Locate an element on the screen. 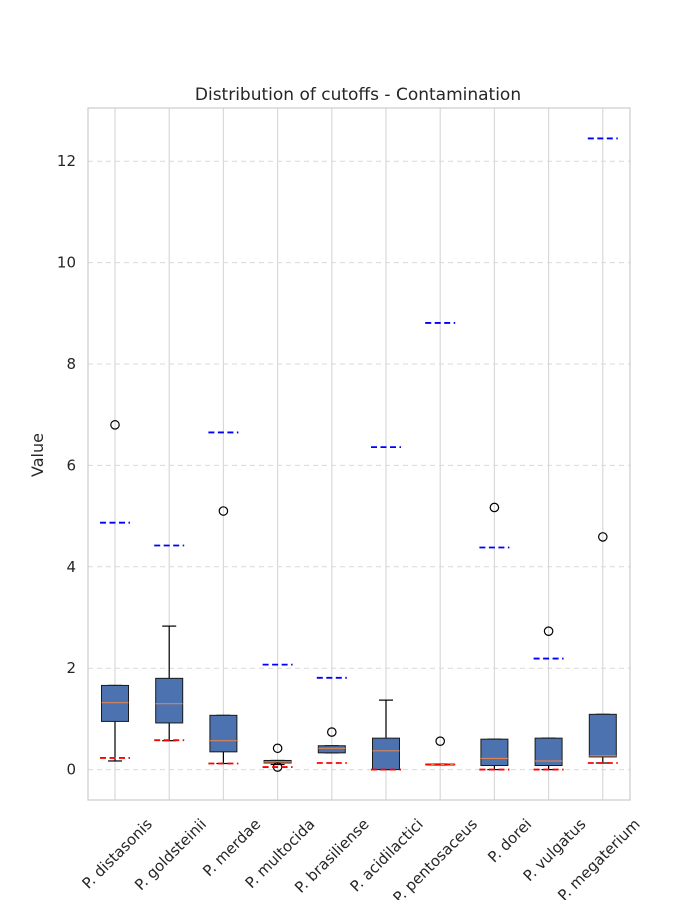 The width and height of the screenshot is (700, 900). y-tick-label: 2 is located at coordinates (71, 668).